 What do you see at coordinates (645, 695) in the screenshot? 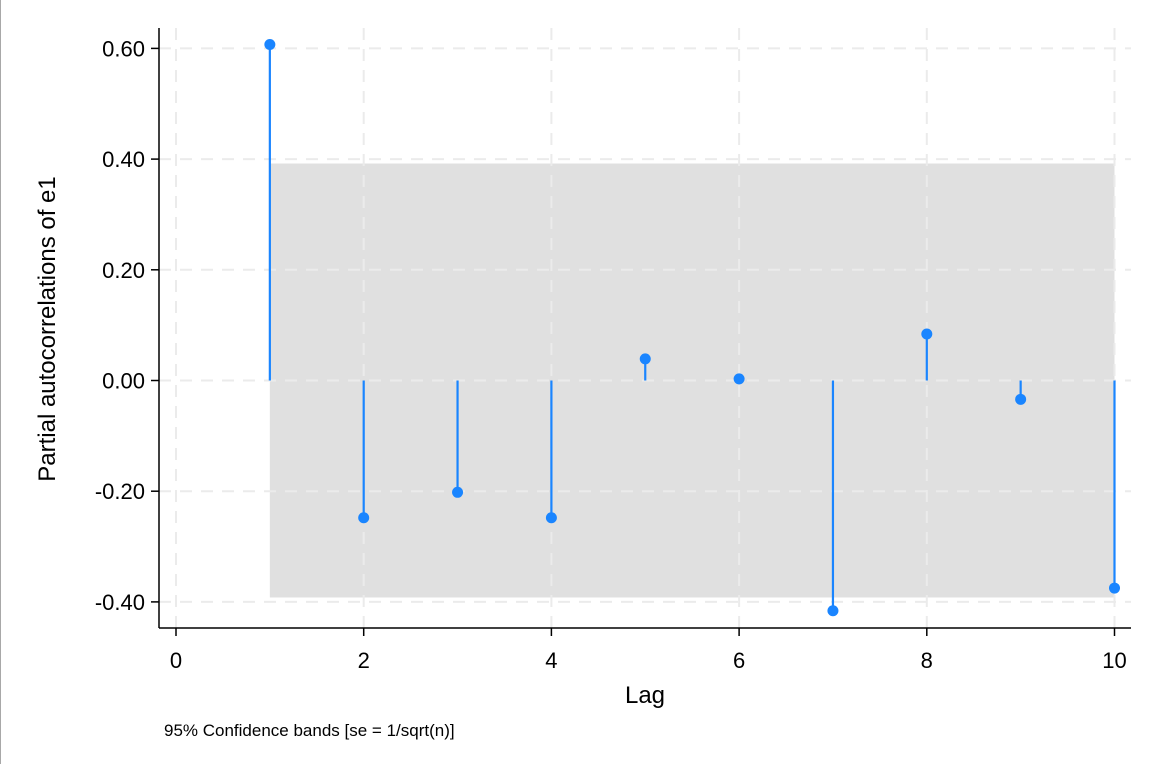
I see `x-axis-title: Lag` at bounding box center [645, 695].